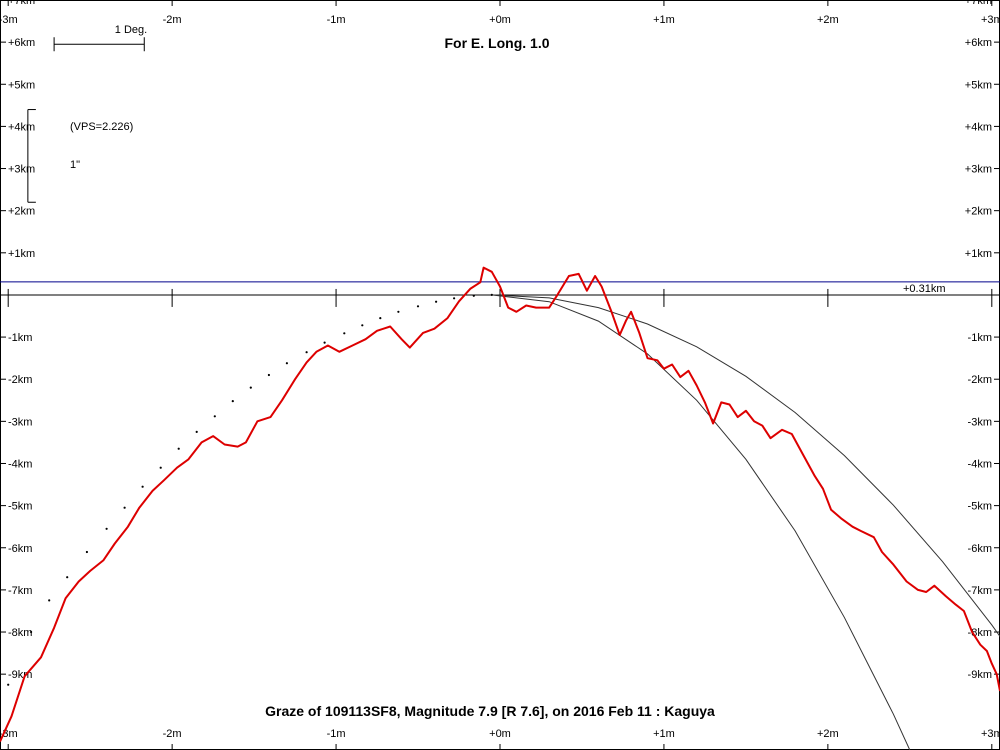 Image resolution: width=1000 pixels, height=750 pixels. Describe the element at coordinates (20, 380) in the screenshot. I see `y-tick-label-left: -2km` at that location.